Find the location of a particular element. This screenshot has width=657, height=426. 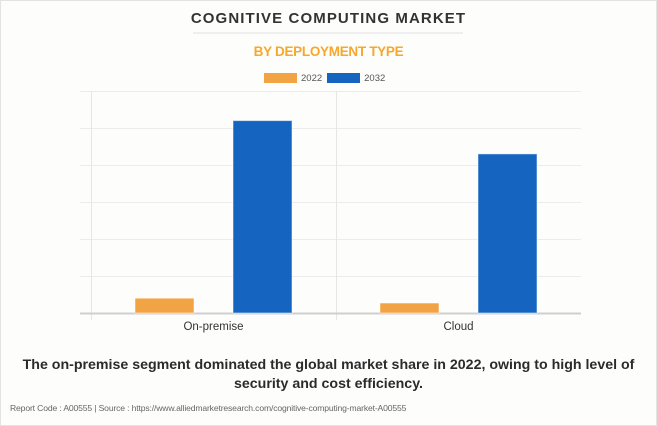

chart-legend: 2022 2032 is located at coordinates (327, 78).